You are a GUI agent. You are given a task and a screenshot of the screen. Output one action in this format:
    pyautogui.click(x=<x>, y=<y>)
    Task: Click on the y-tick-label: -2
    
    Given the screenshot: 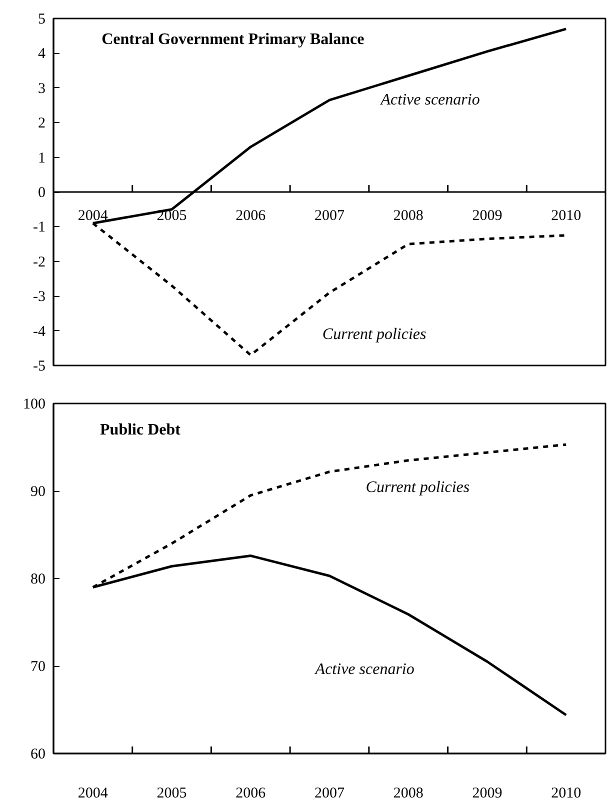 What is the action you would take?
    pyautogui.click(x=39, y=262)
    